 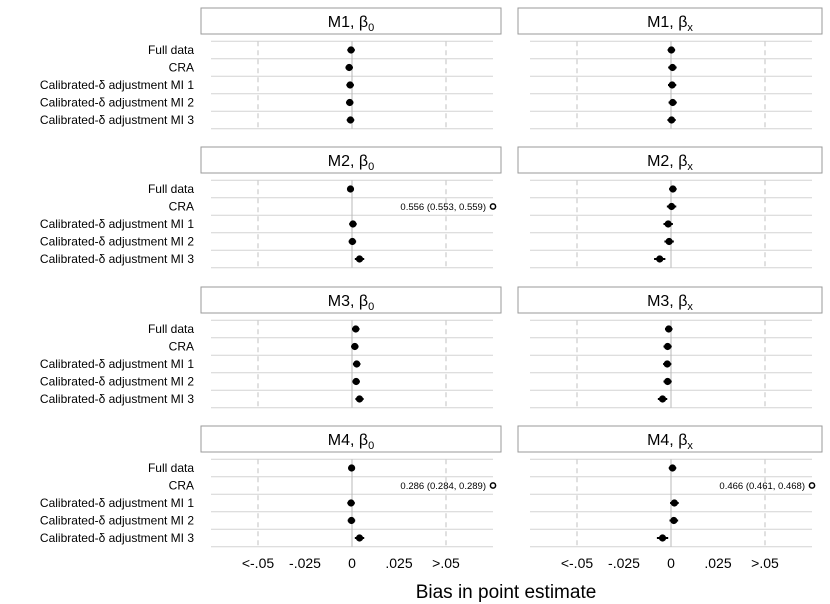 What do you see at coordinates (670, 163) in the screenshot?
I see `panel-title-m2-beta-x: M2, βx` at bounding box center [670, 163].